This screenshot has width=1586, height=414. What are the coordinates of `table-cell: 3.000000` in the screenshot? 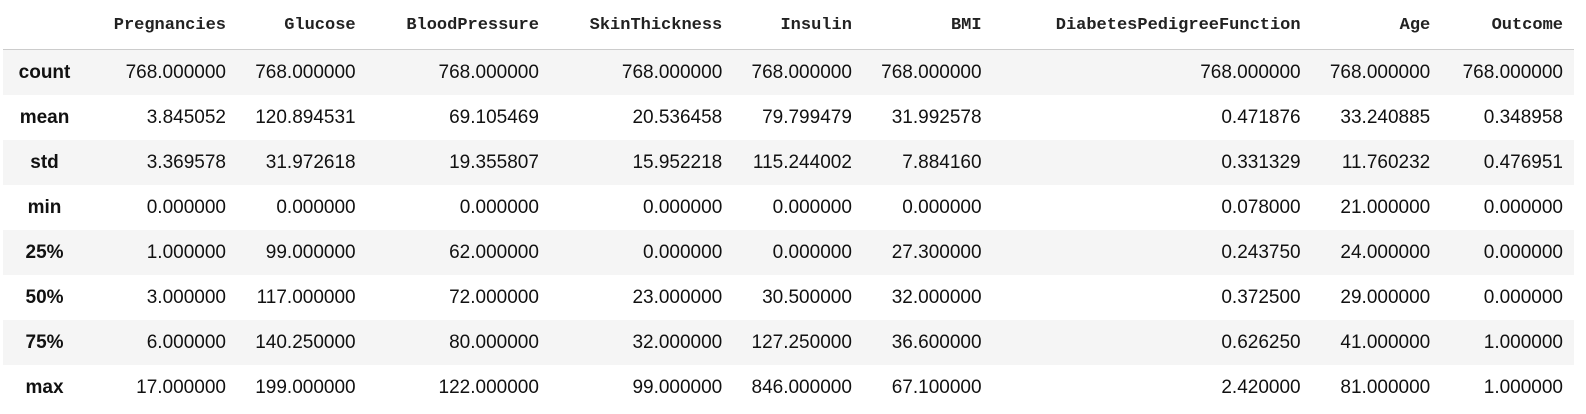 It's located at (186, 297).